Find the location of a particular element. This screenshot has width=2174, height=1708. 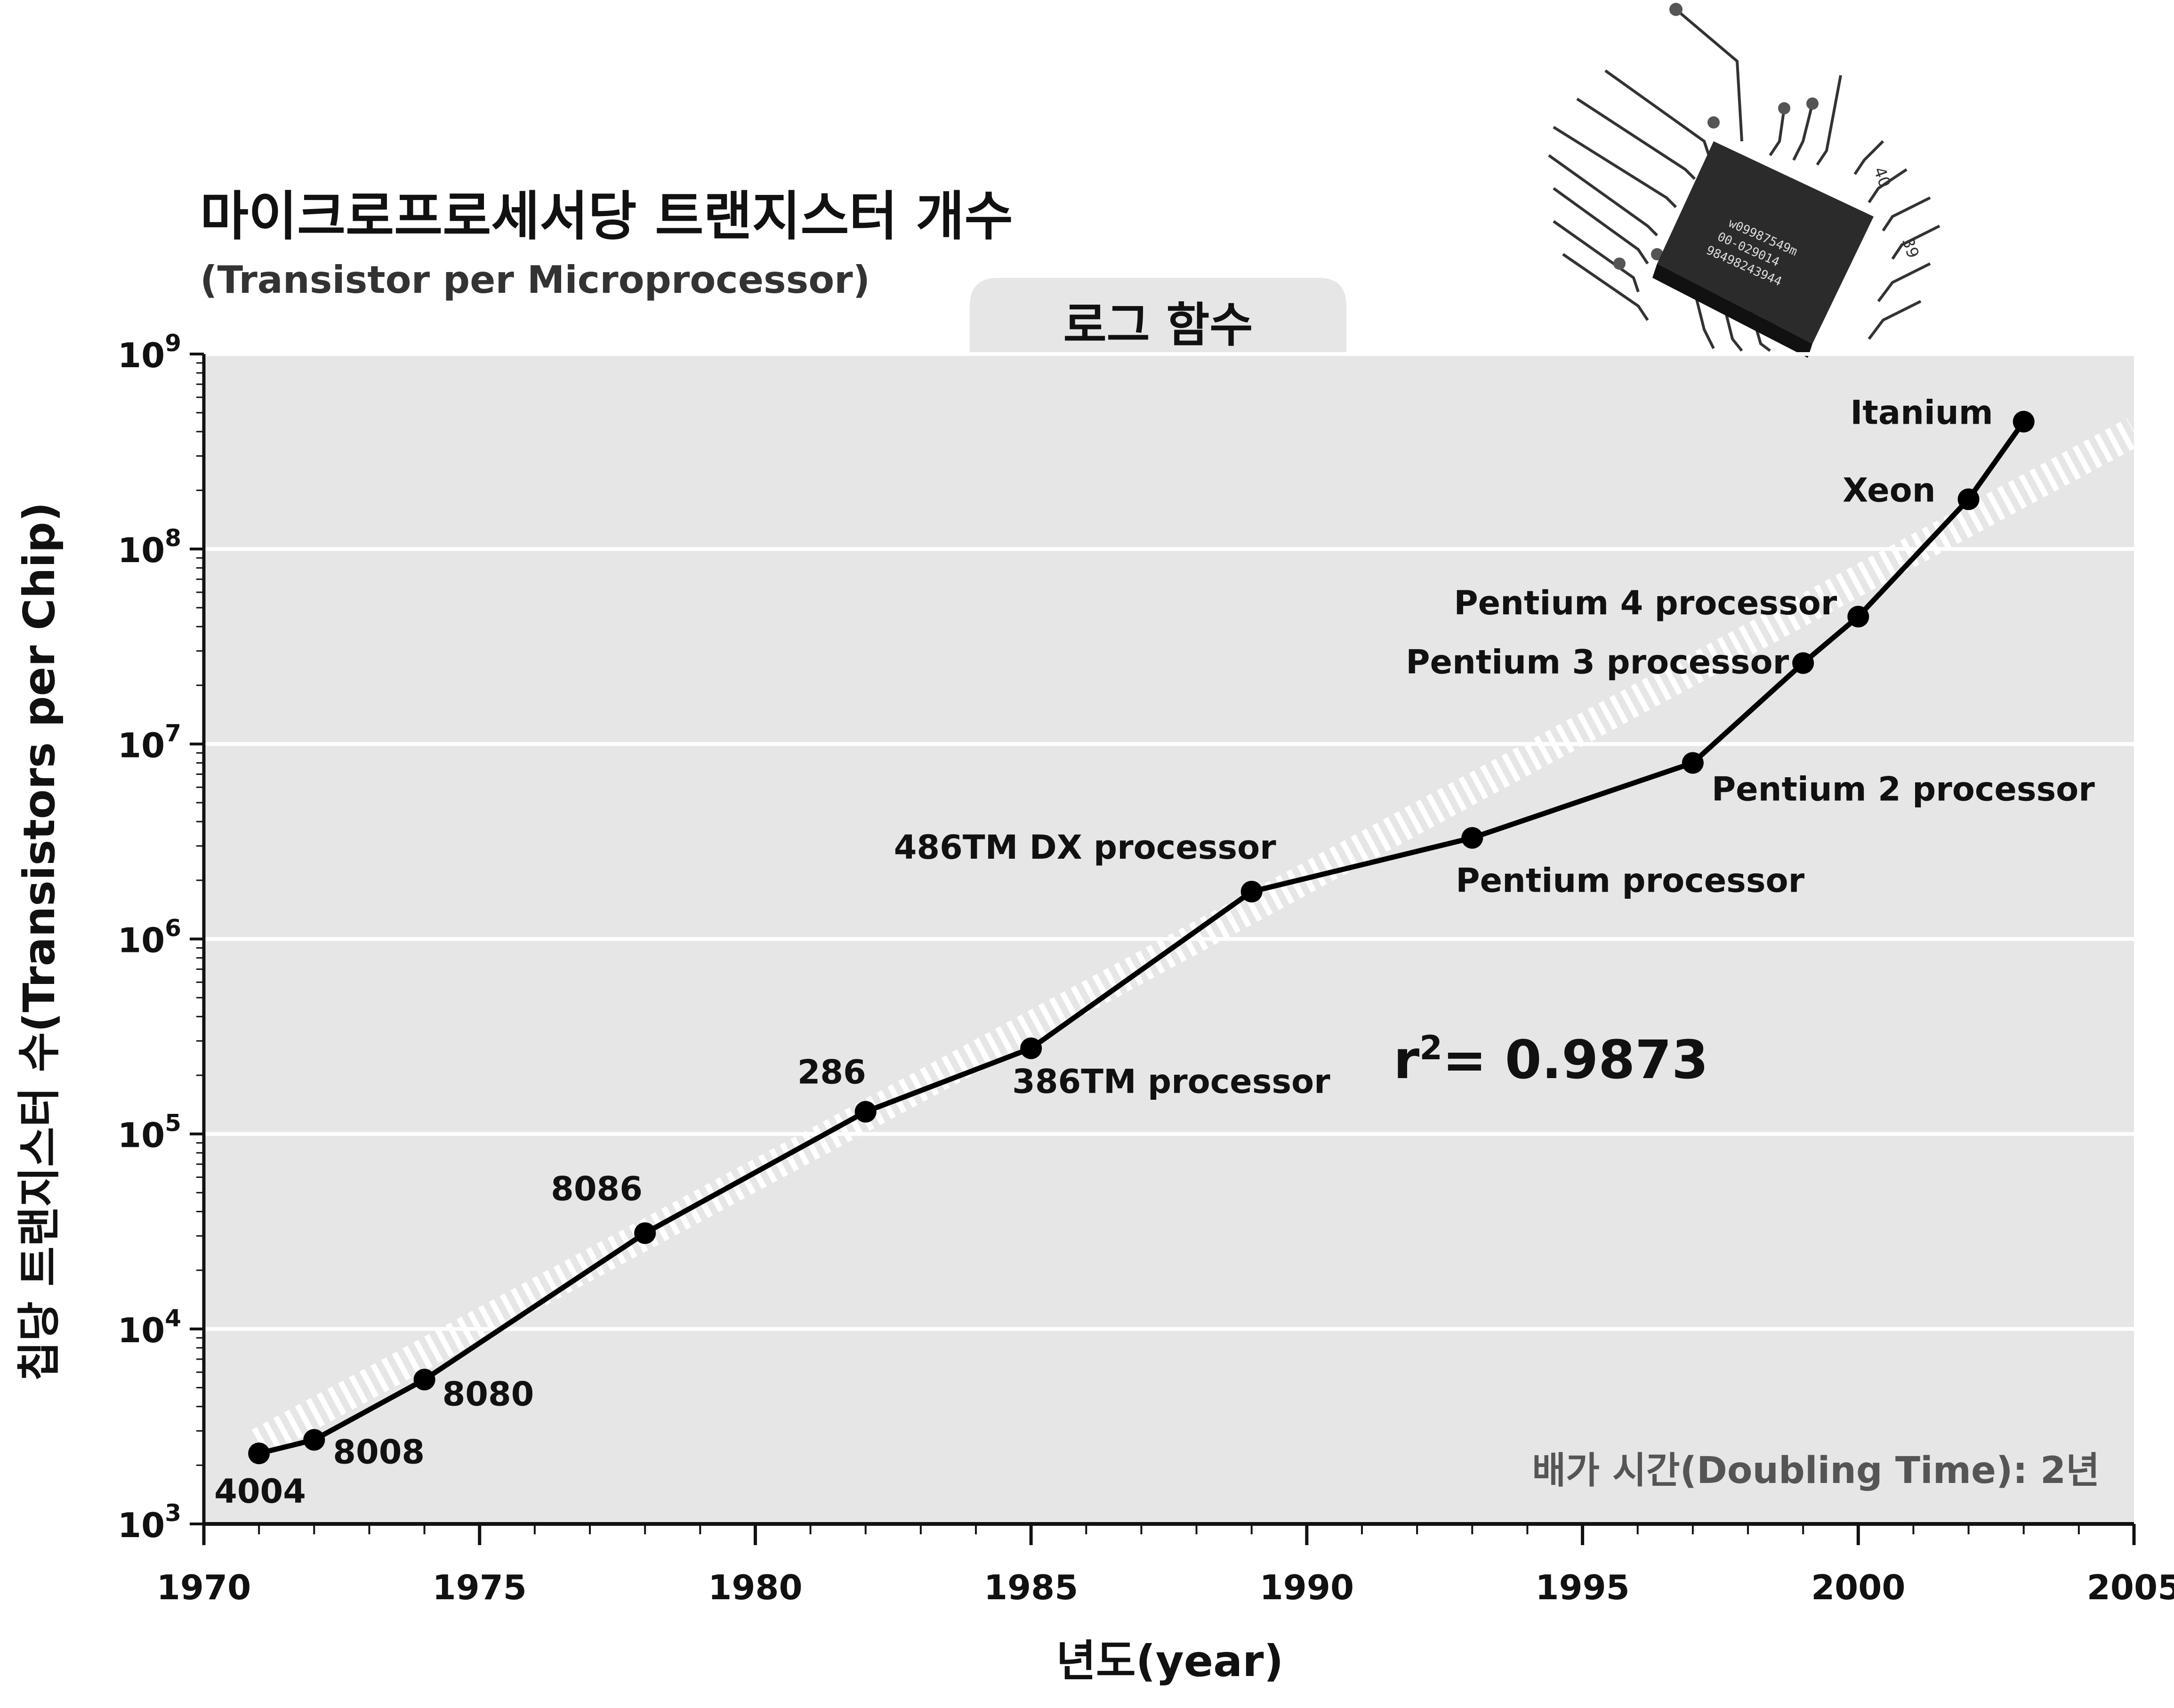

point-label: 386TM processor is located at coordinates (1171, 1082).